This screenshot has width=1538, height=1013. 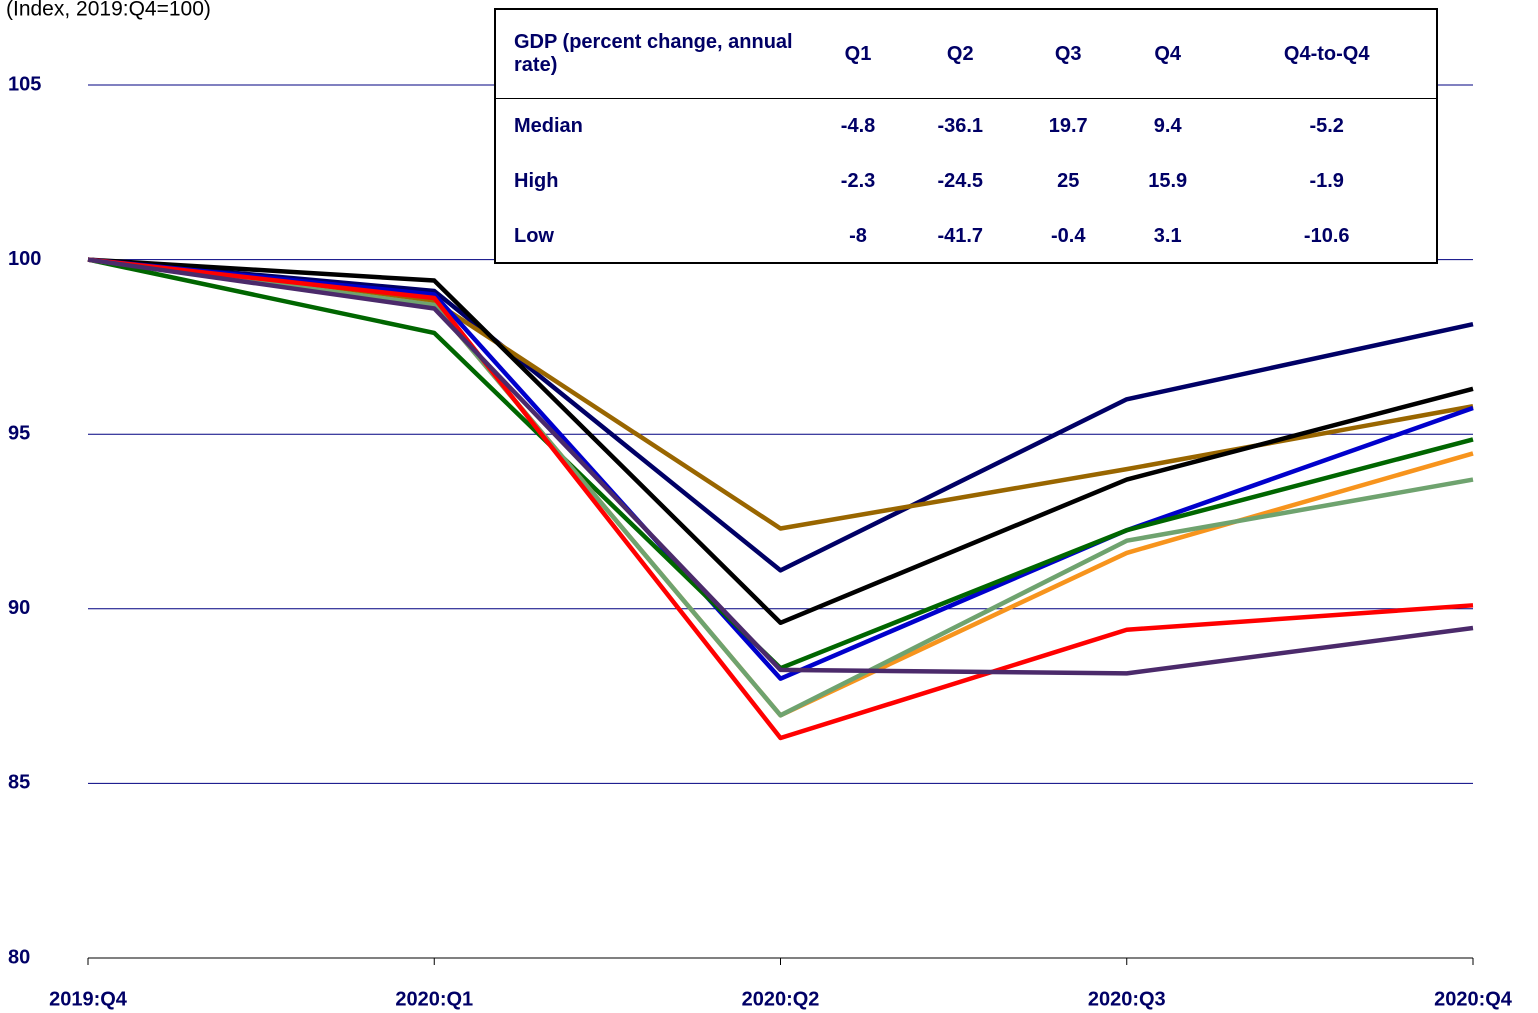 I want to click on x-tick-label: 2020:Q4, so click(x=1473, y=999).